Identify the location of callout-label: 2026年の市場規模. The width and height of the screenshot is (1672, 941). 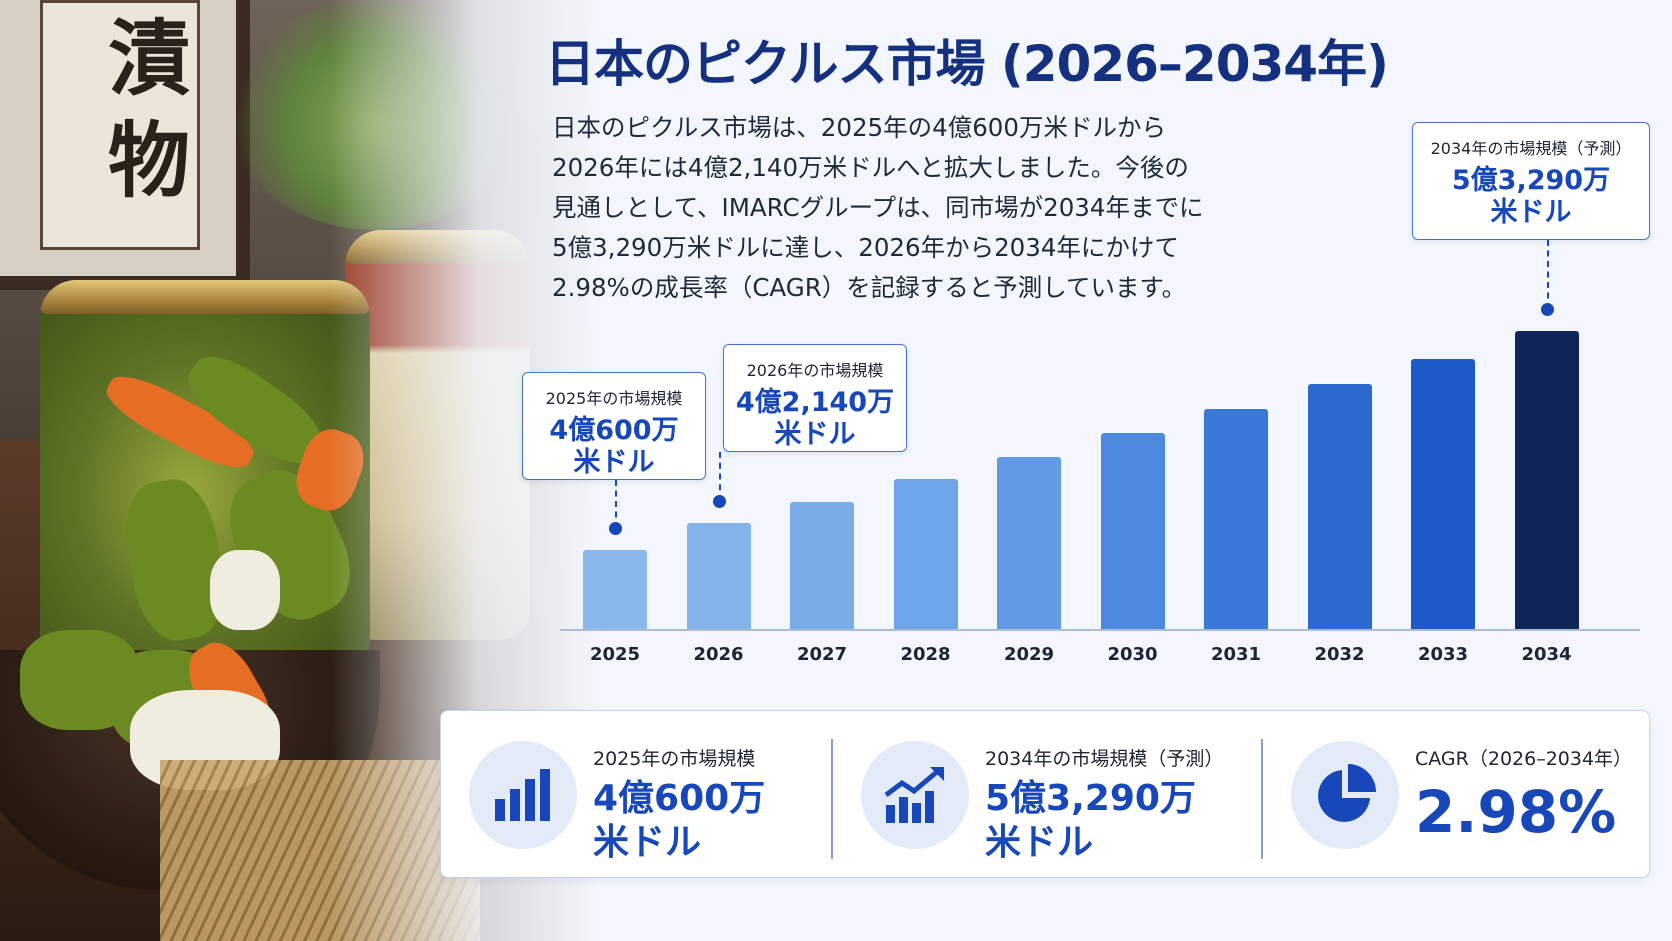
(815, 370).